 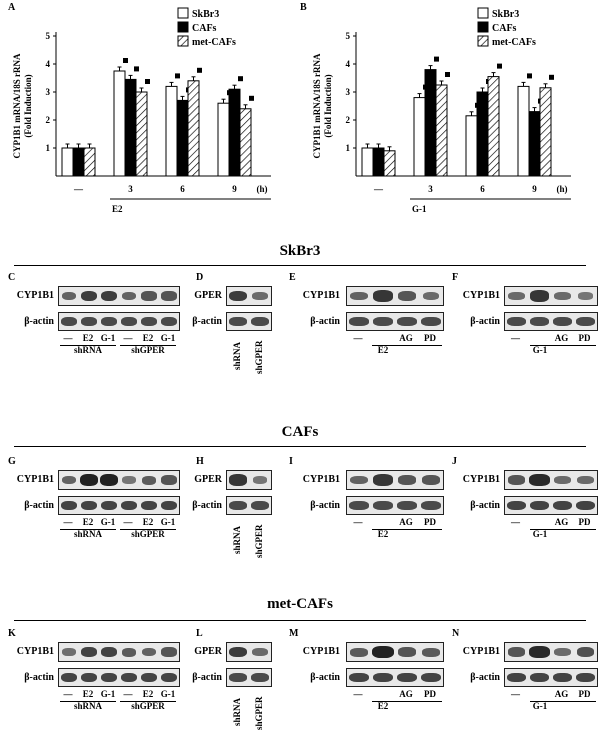 What do you see at coordinates (68, 338) in the screenshot?
I see `lane-label: —` at bounding box center [68, 338].